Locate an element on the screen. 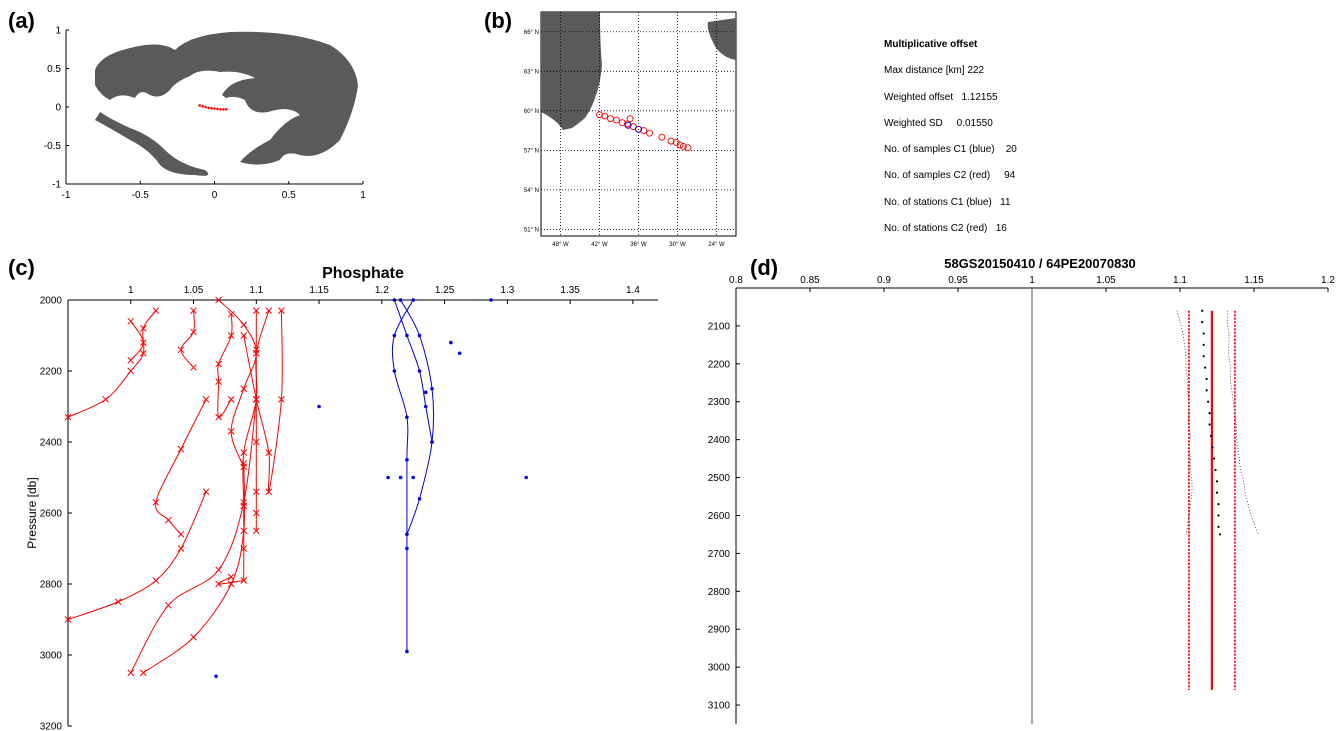 Image resolution: width=1343 pixels, height=731 pixels. envelope-lower is located at coordinates (1184, 422).